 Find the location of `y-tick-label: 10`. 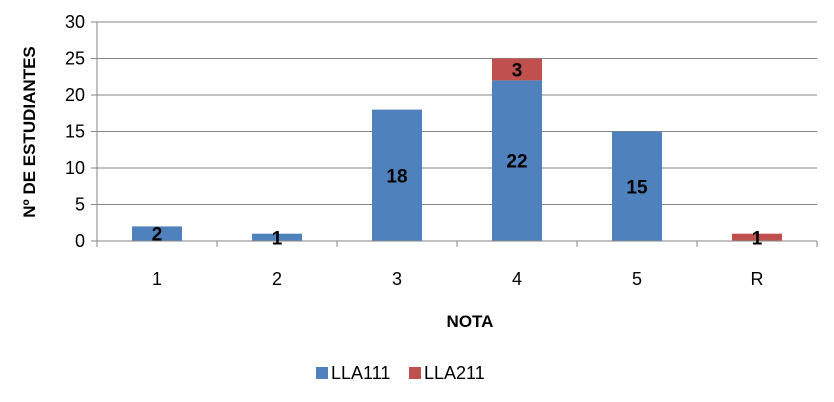

y-tick-label: 10 is located at coordinates (75, 168).